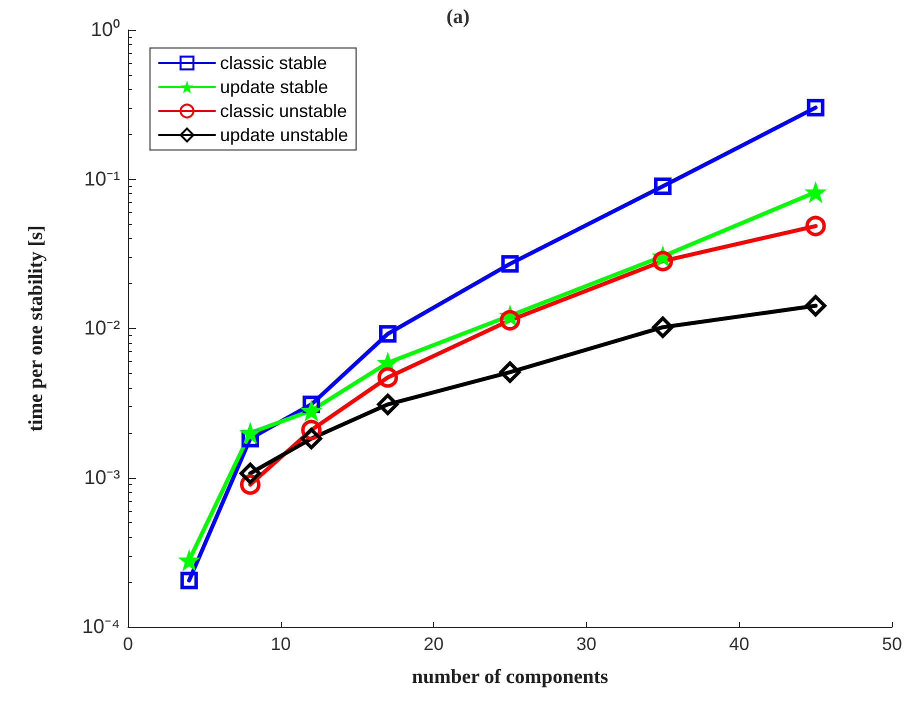  Describe the element at coordinates (105, 29) in the screenshot. I see `y-tick-label: 10⁰` at that location.